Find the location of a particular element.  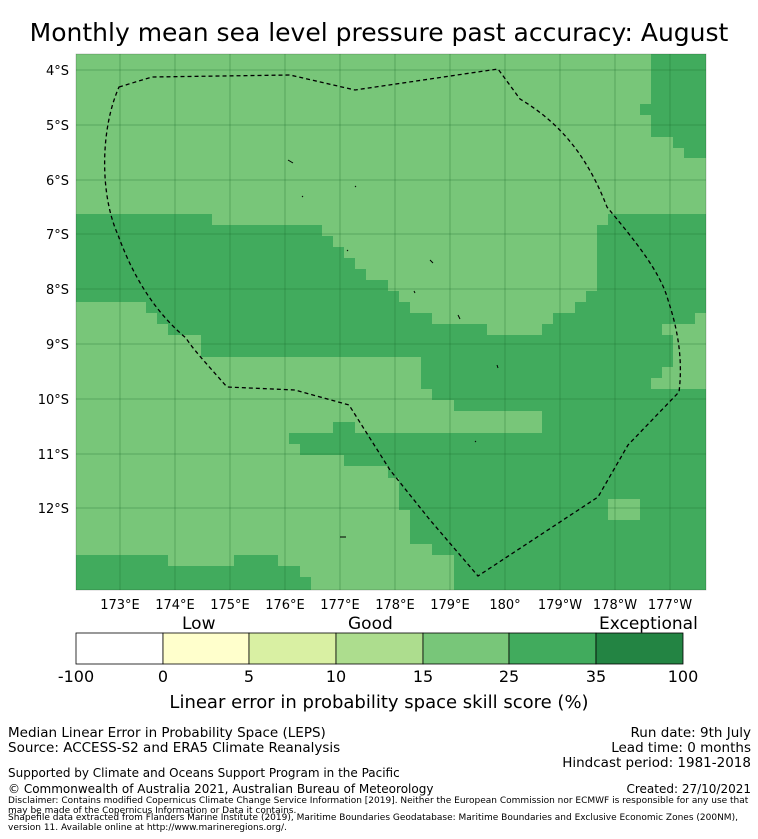

colorbar-tick: 10 is located at coordinates (336, 676).